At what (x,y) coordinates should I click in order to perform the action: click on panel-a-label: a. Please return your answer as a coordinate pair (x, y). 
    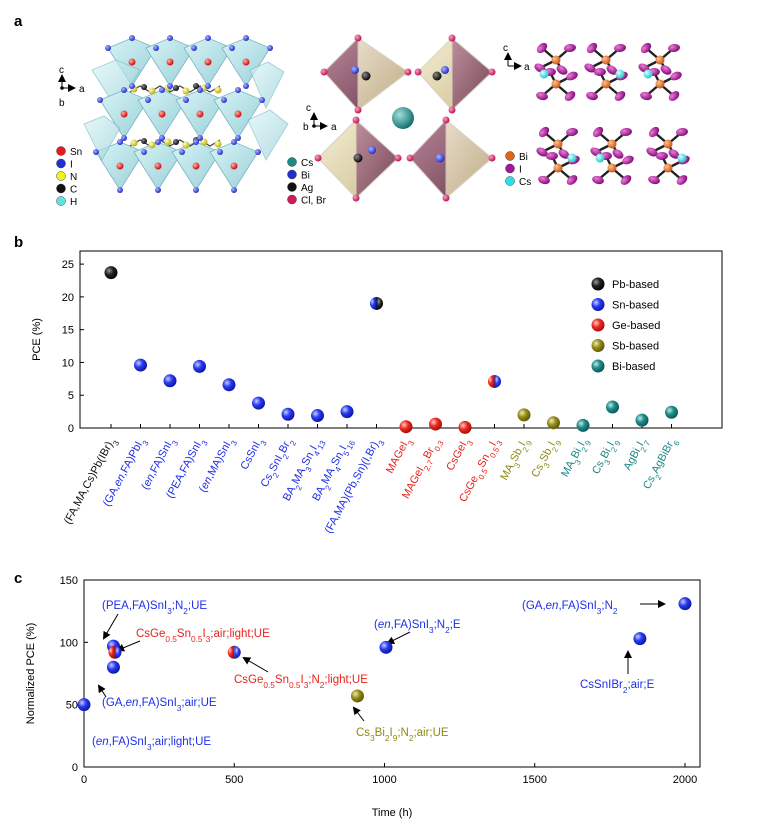
    Looking at the image, I should click on (18, 21).